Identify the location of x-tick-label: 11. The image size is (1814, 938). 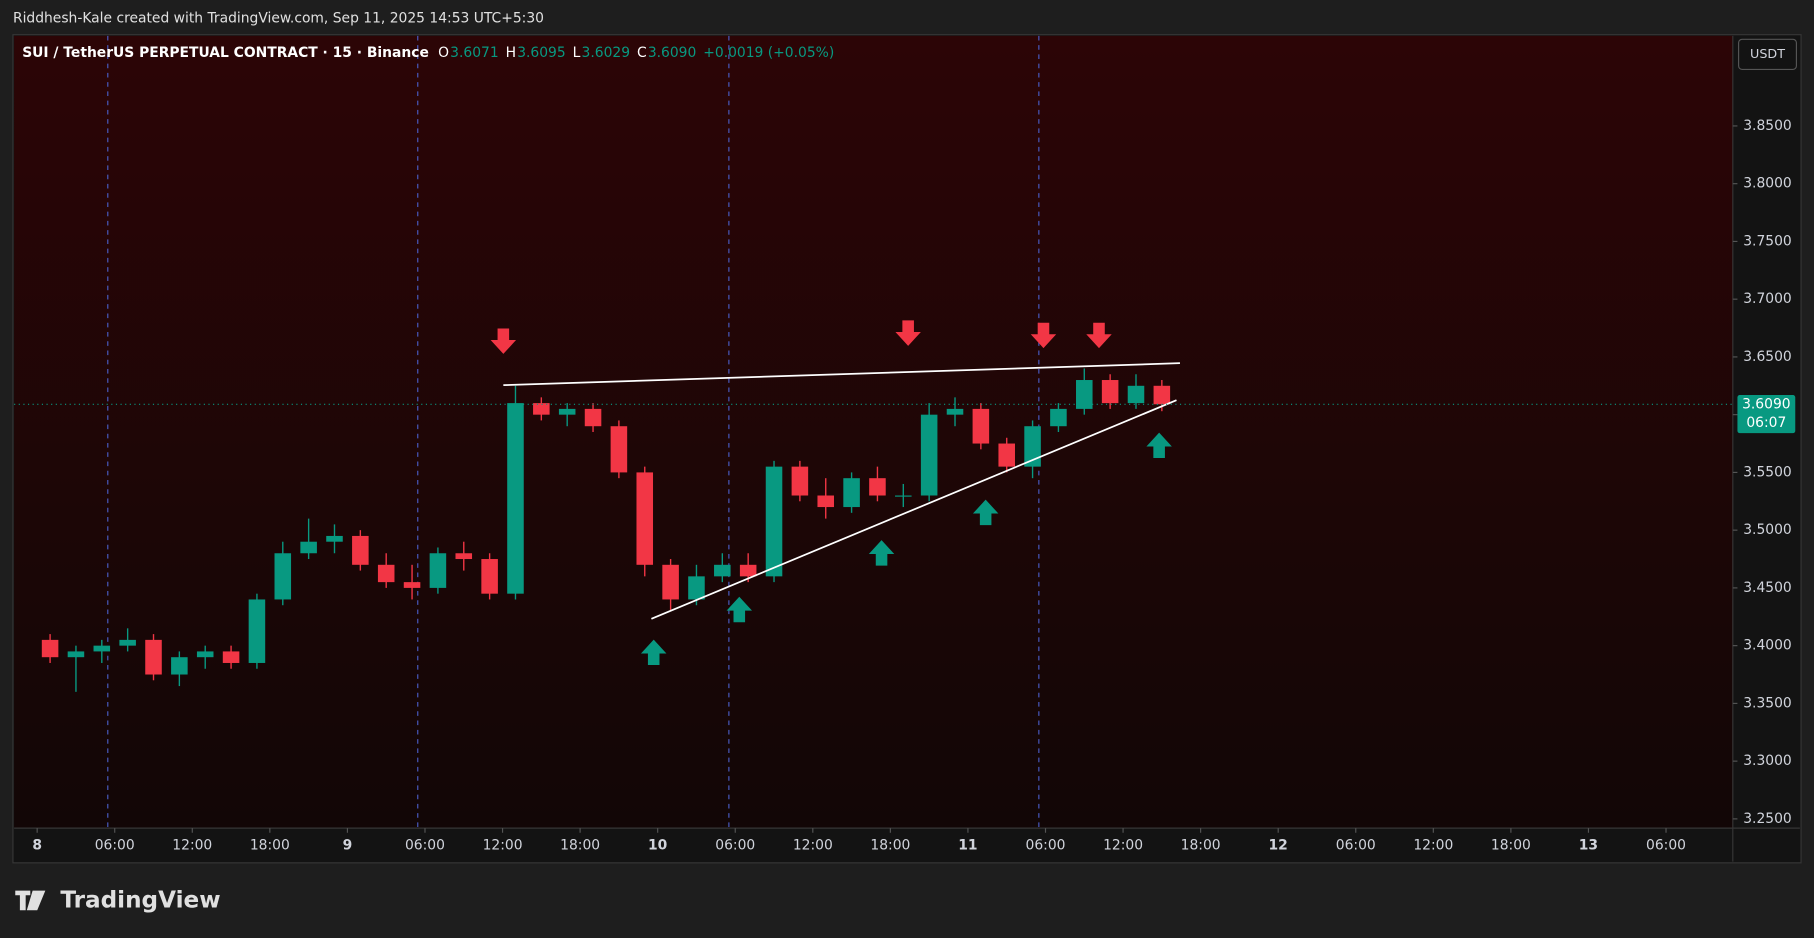
(967, 845).